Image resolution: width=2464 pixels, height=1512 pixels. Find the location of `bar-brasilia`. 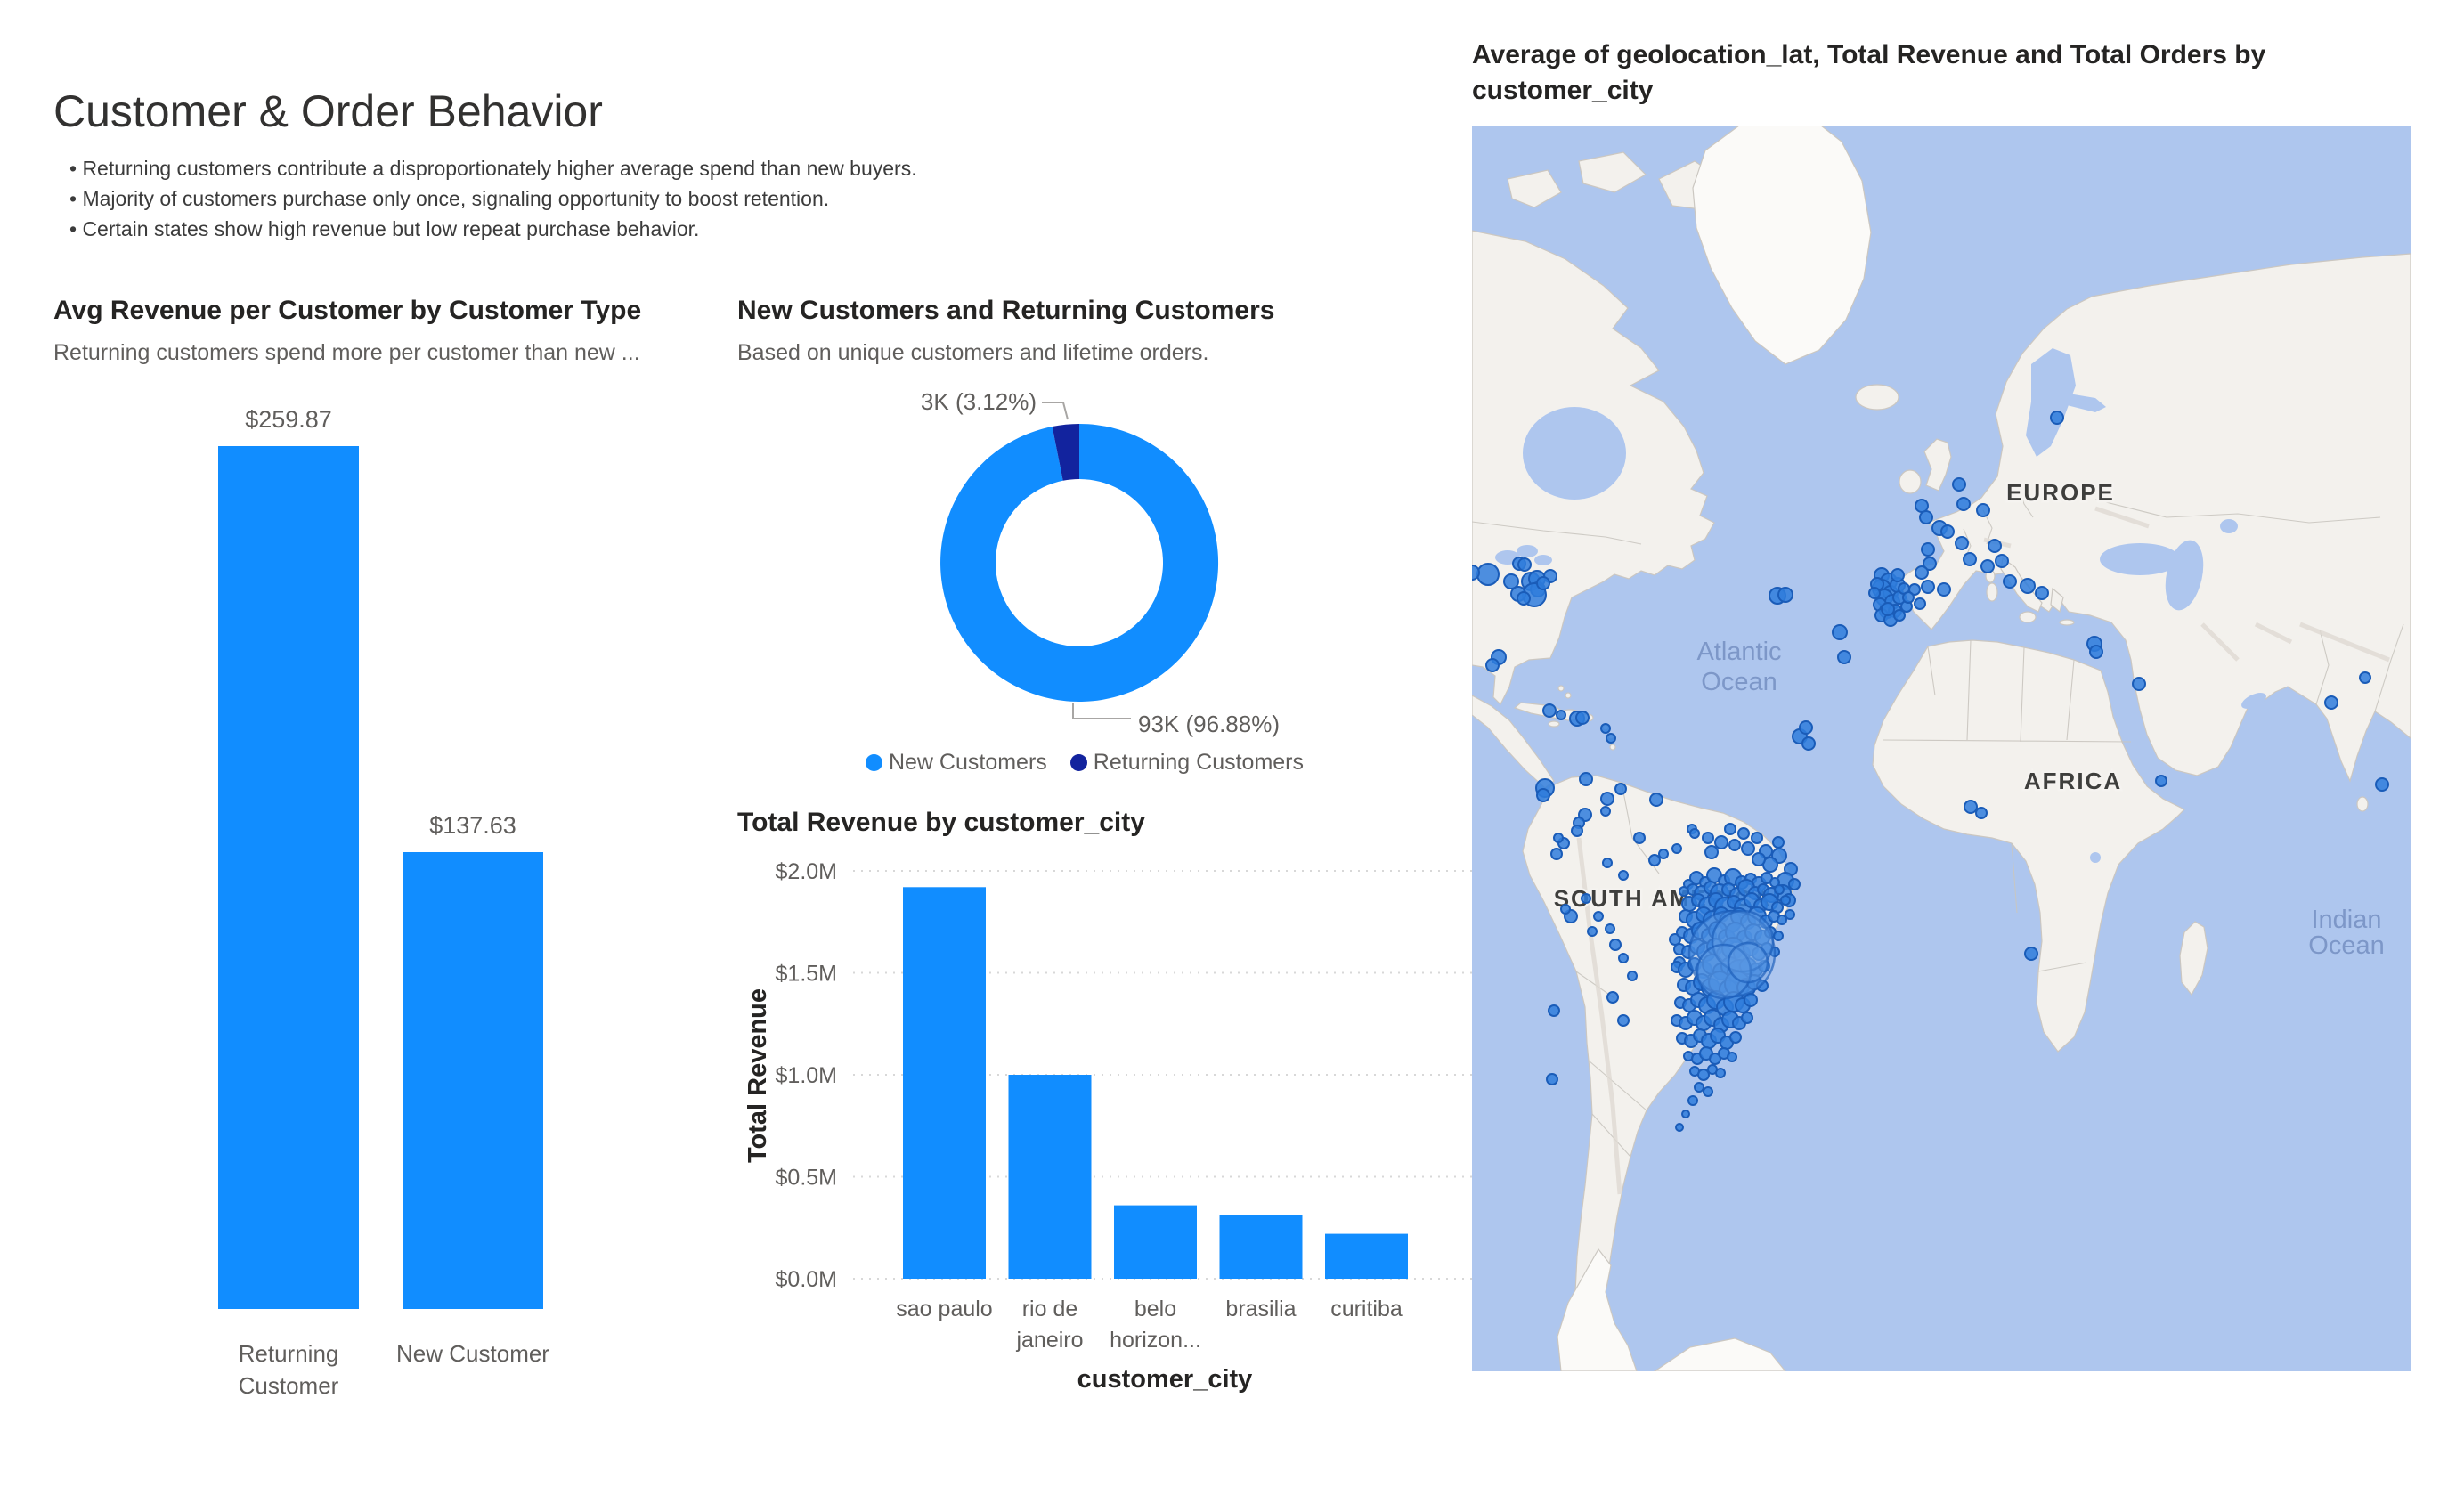

bar-brasilia is located at coordinates (1261, 1247).